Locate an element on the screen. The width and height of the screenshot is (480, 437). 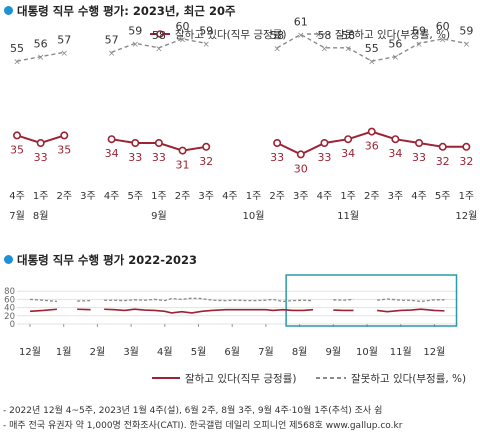
legend2-approve-label: 잘하고 있다(직무 긍정률) is located at coordinates (240, 378).